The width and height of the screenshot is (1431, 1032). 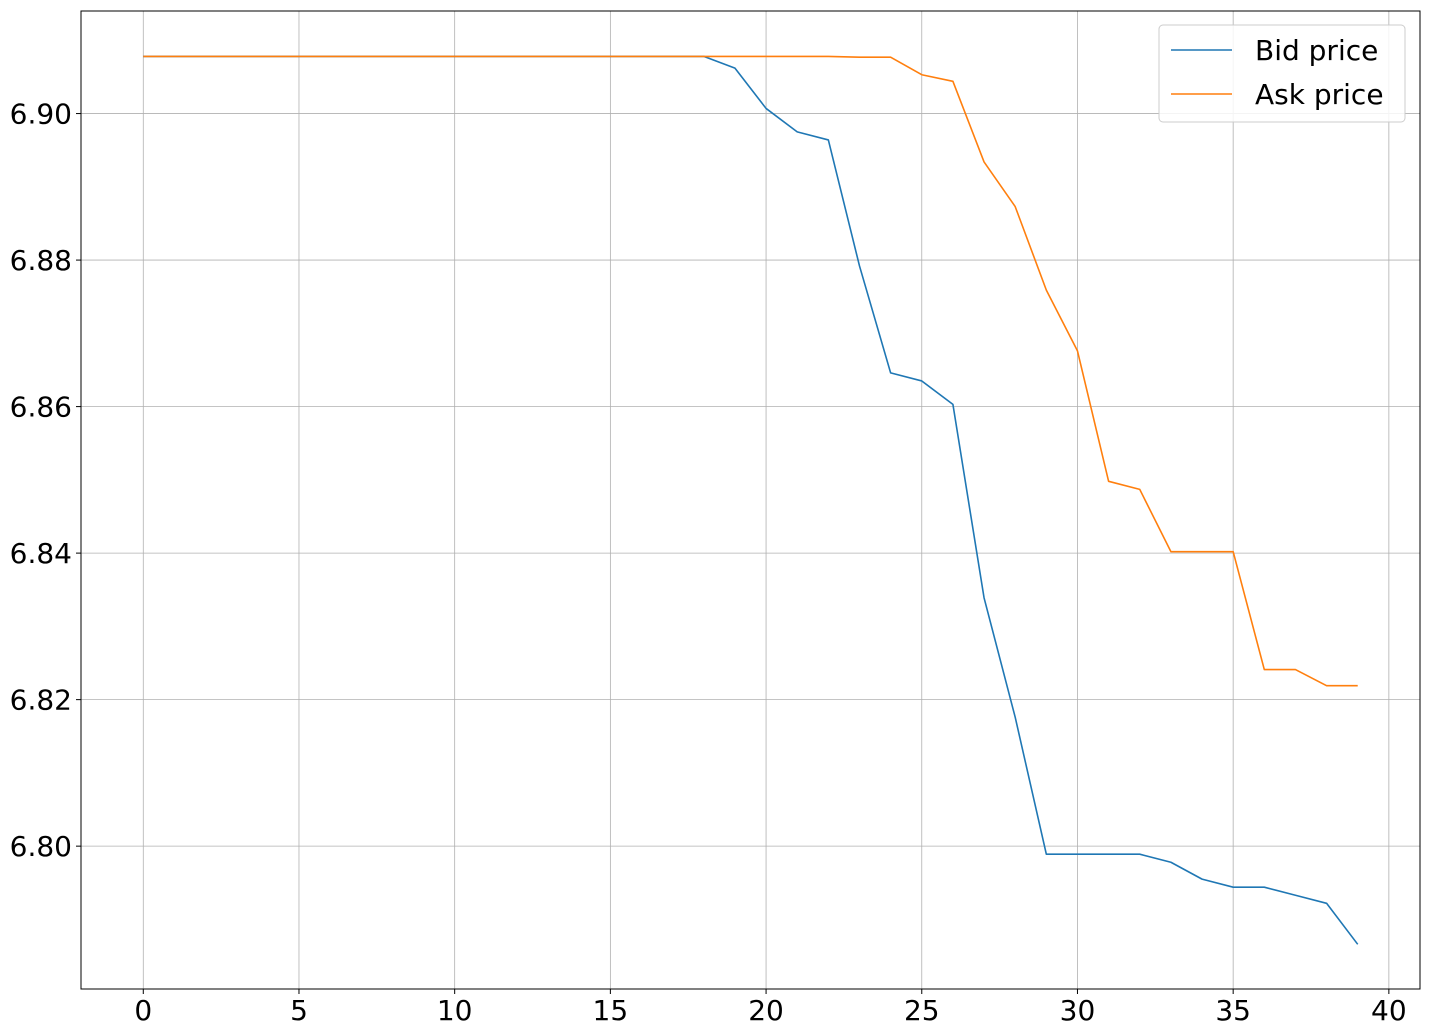 I want to click on x-tick-label: 25, so click(x=922, y=1010).